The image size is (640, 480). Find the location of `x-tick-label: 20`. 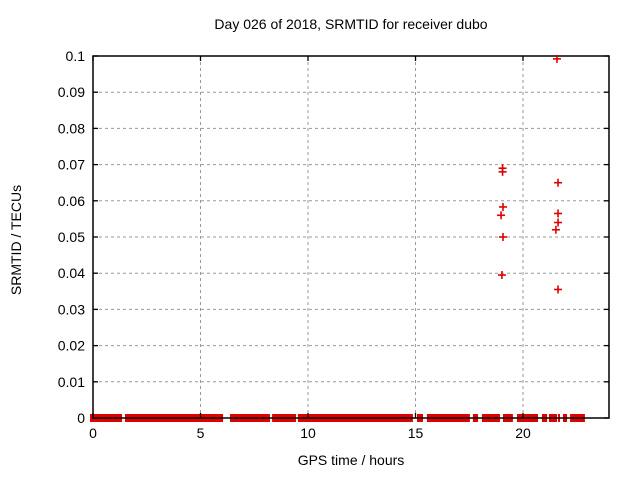

x-tick-label: 20 is located at coordinates (523, 433).